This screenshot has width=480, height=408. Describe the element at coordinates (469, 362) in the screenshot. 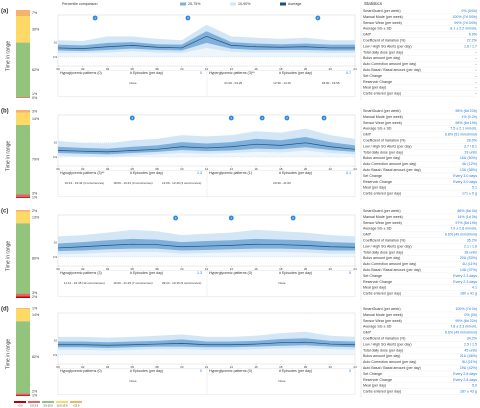

I see `stat-value: 5U (11%)` at that location.